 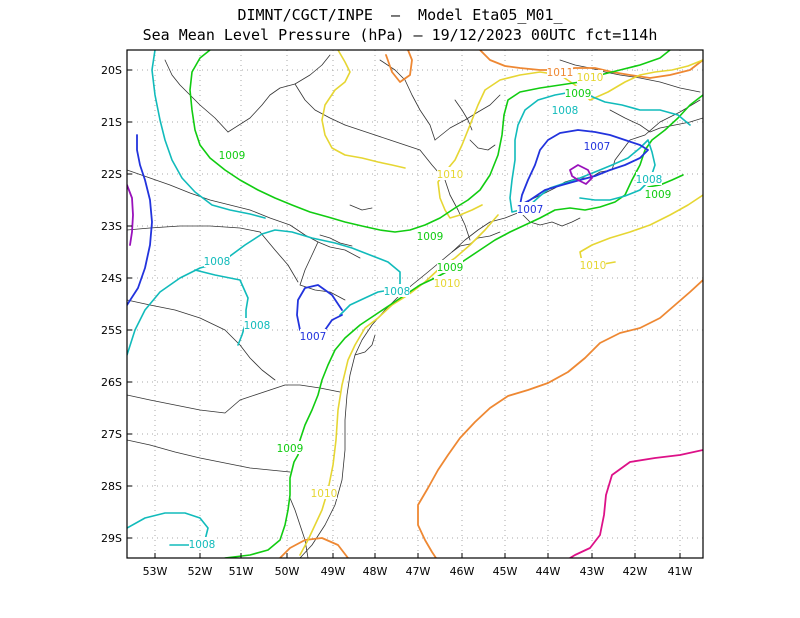 I want to click on lat-tick-label: 22S, so click(x=111, y=174).